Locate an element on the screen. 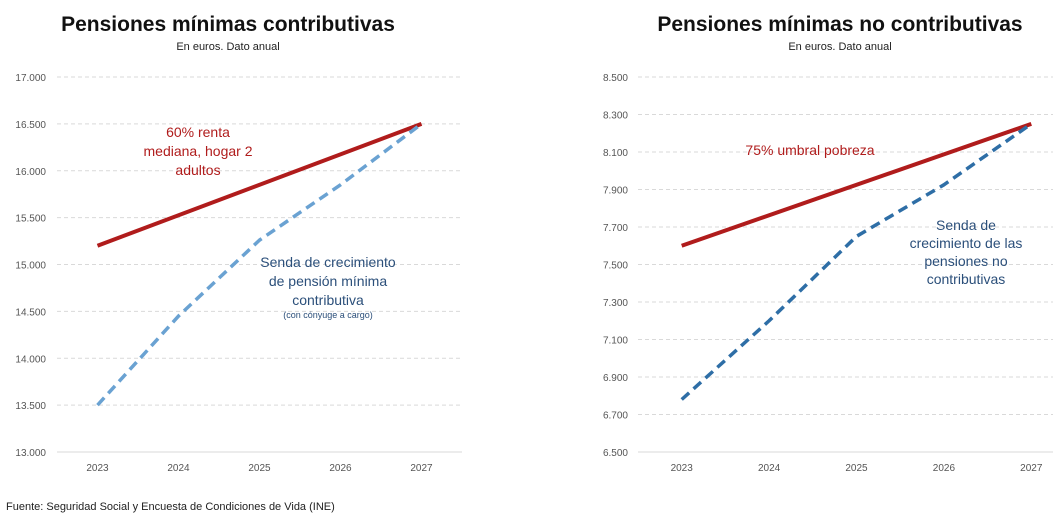 The image size is (1053, 521). series-annotation: de pensión mínima is located at coordinates (328, 281).